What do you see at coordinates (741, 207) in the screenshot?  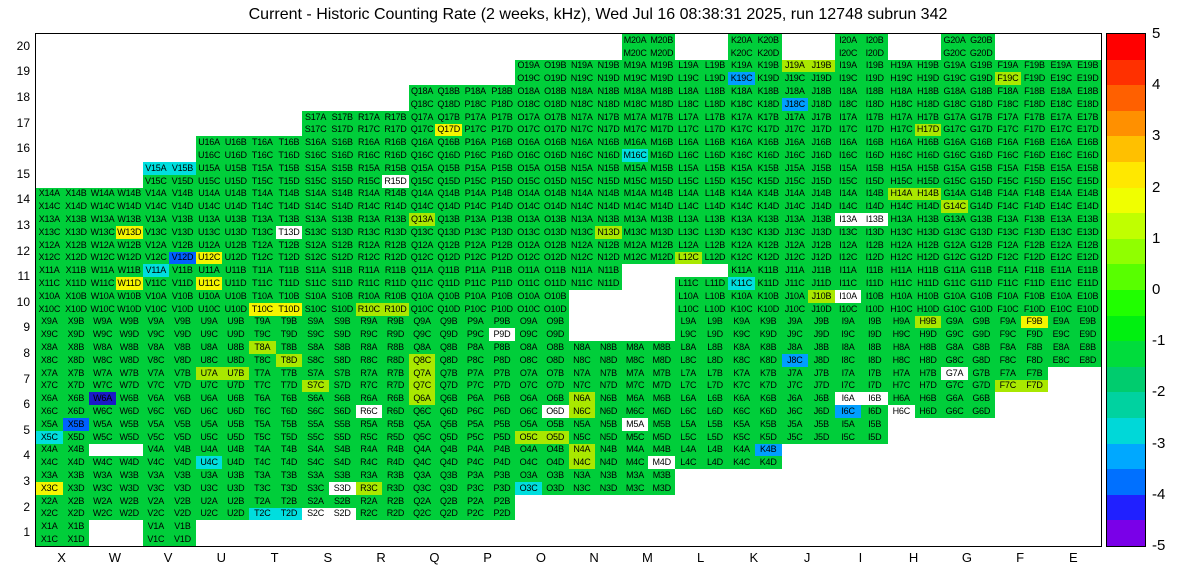 I see `cell-K14C: K14C` at bounding box center [741, 207].